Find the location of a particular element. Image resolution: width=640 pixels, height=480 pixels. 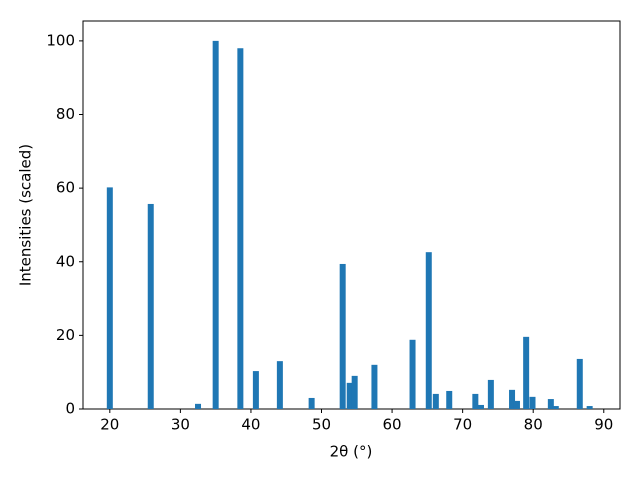

y-tick-label: 80 is located at coordinates (65, 114).